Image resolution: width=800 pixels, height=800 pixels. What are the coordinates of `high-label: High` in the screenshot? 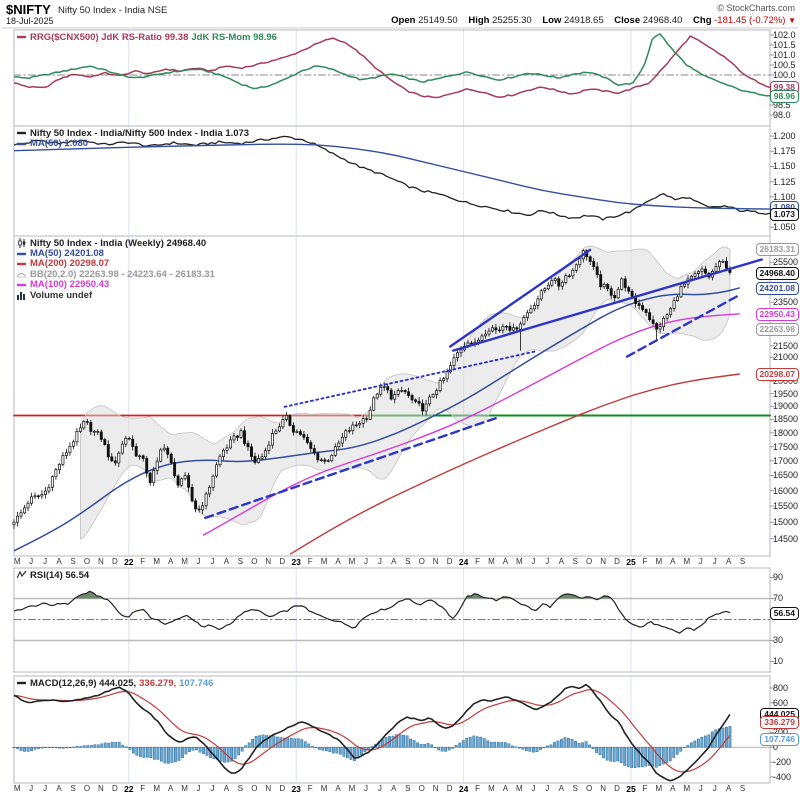 It's located at (479, 20).